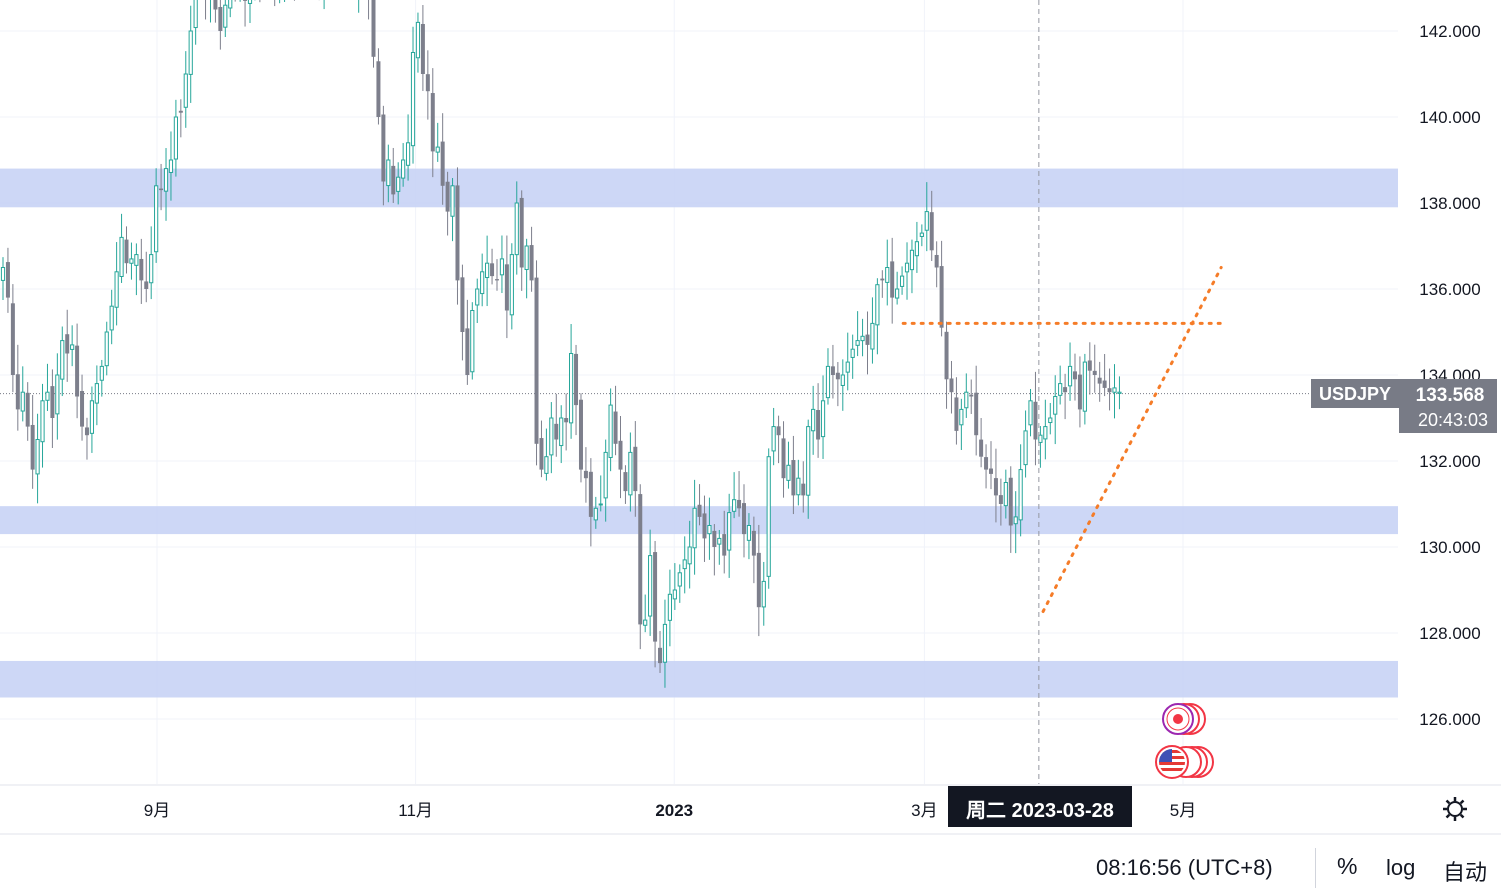 The height and width of the screenshot is (892, 1501). Describe the element at coordinates (1465, 872) in the screenshot. I see `auto-scale-button: 自动` at that location.